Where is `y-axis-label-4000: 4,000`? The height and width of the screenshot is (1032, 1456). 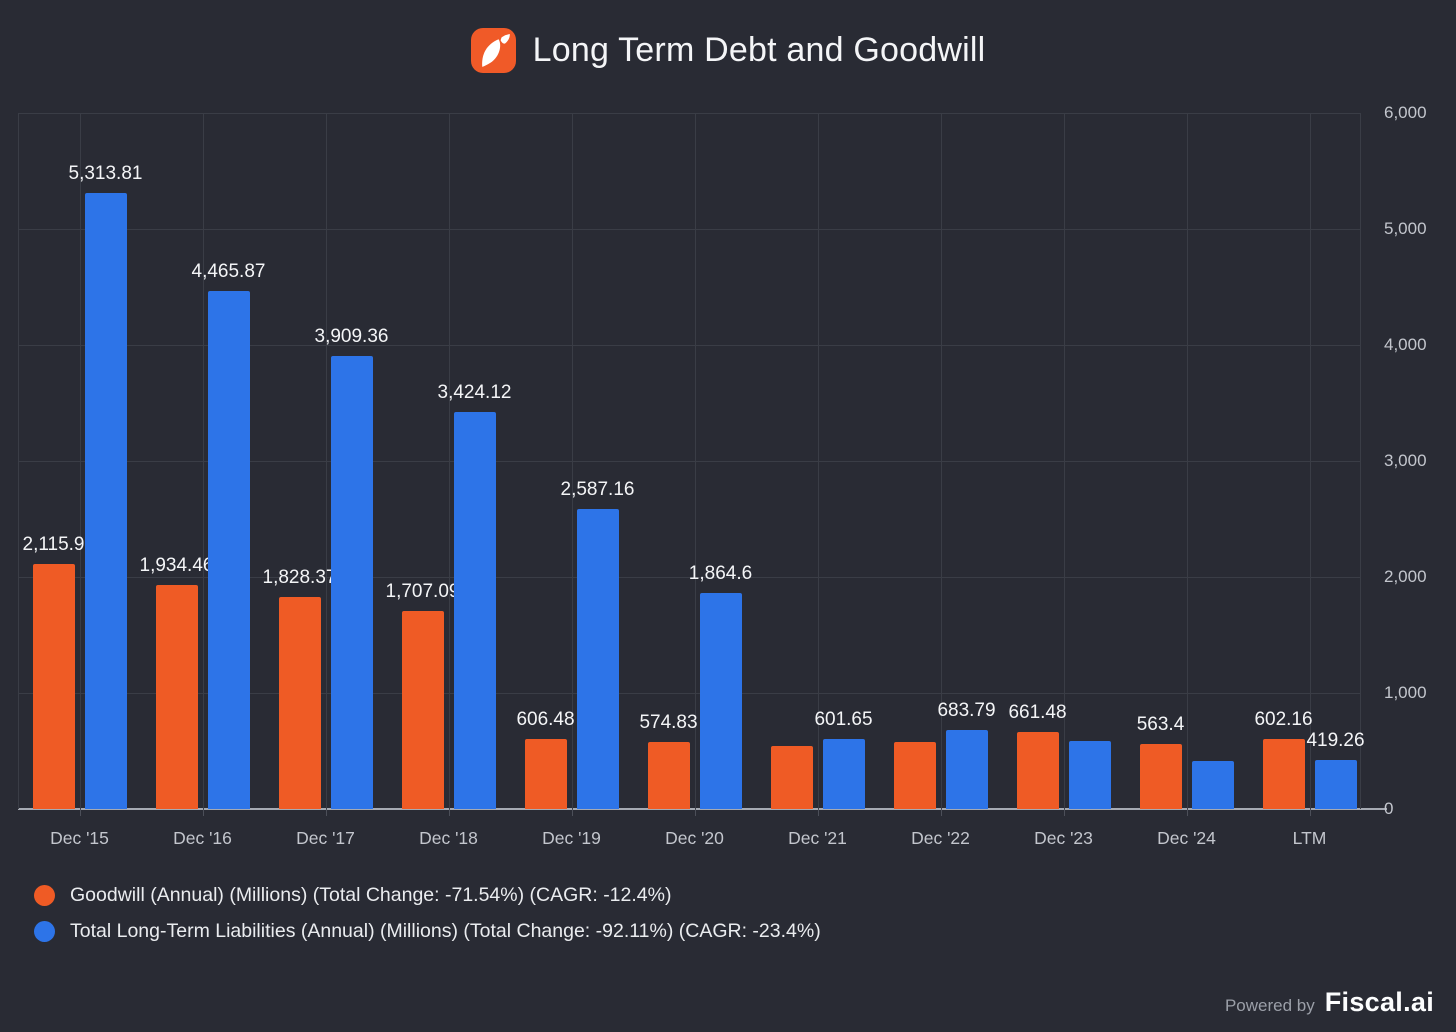
y-axis-label-4000: 4,000 is located at coordinates (1405, 344).